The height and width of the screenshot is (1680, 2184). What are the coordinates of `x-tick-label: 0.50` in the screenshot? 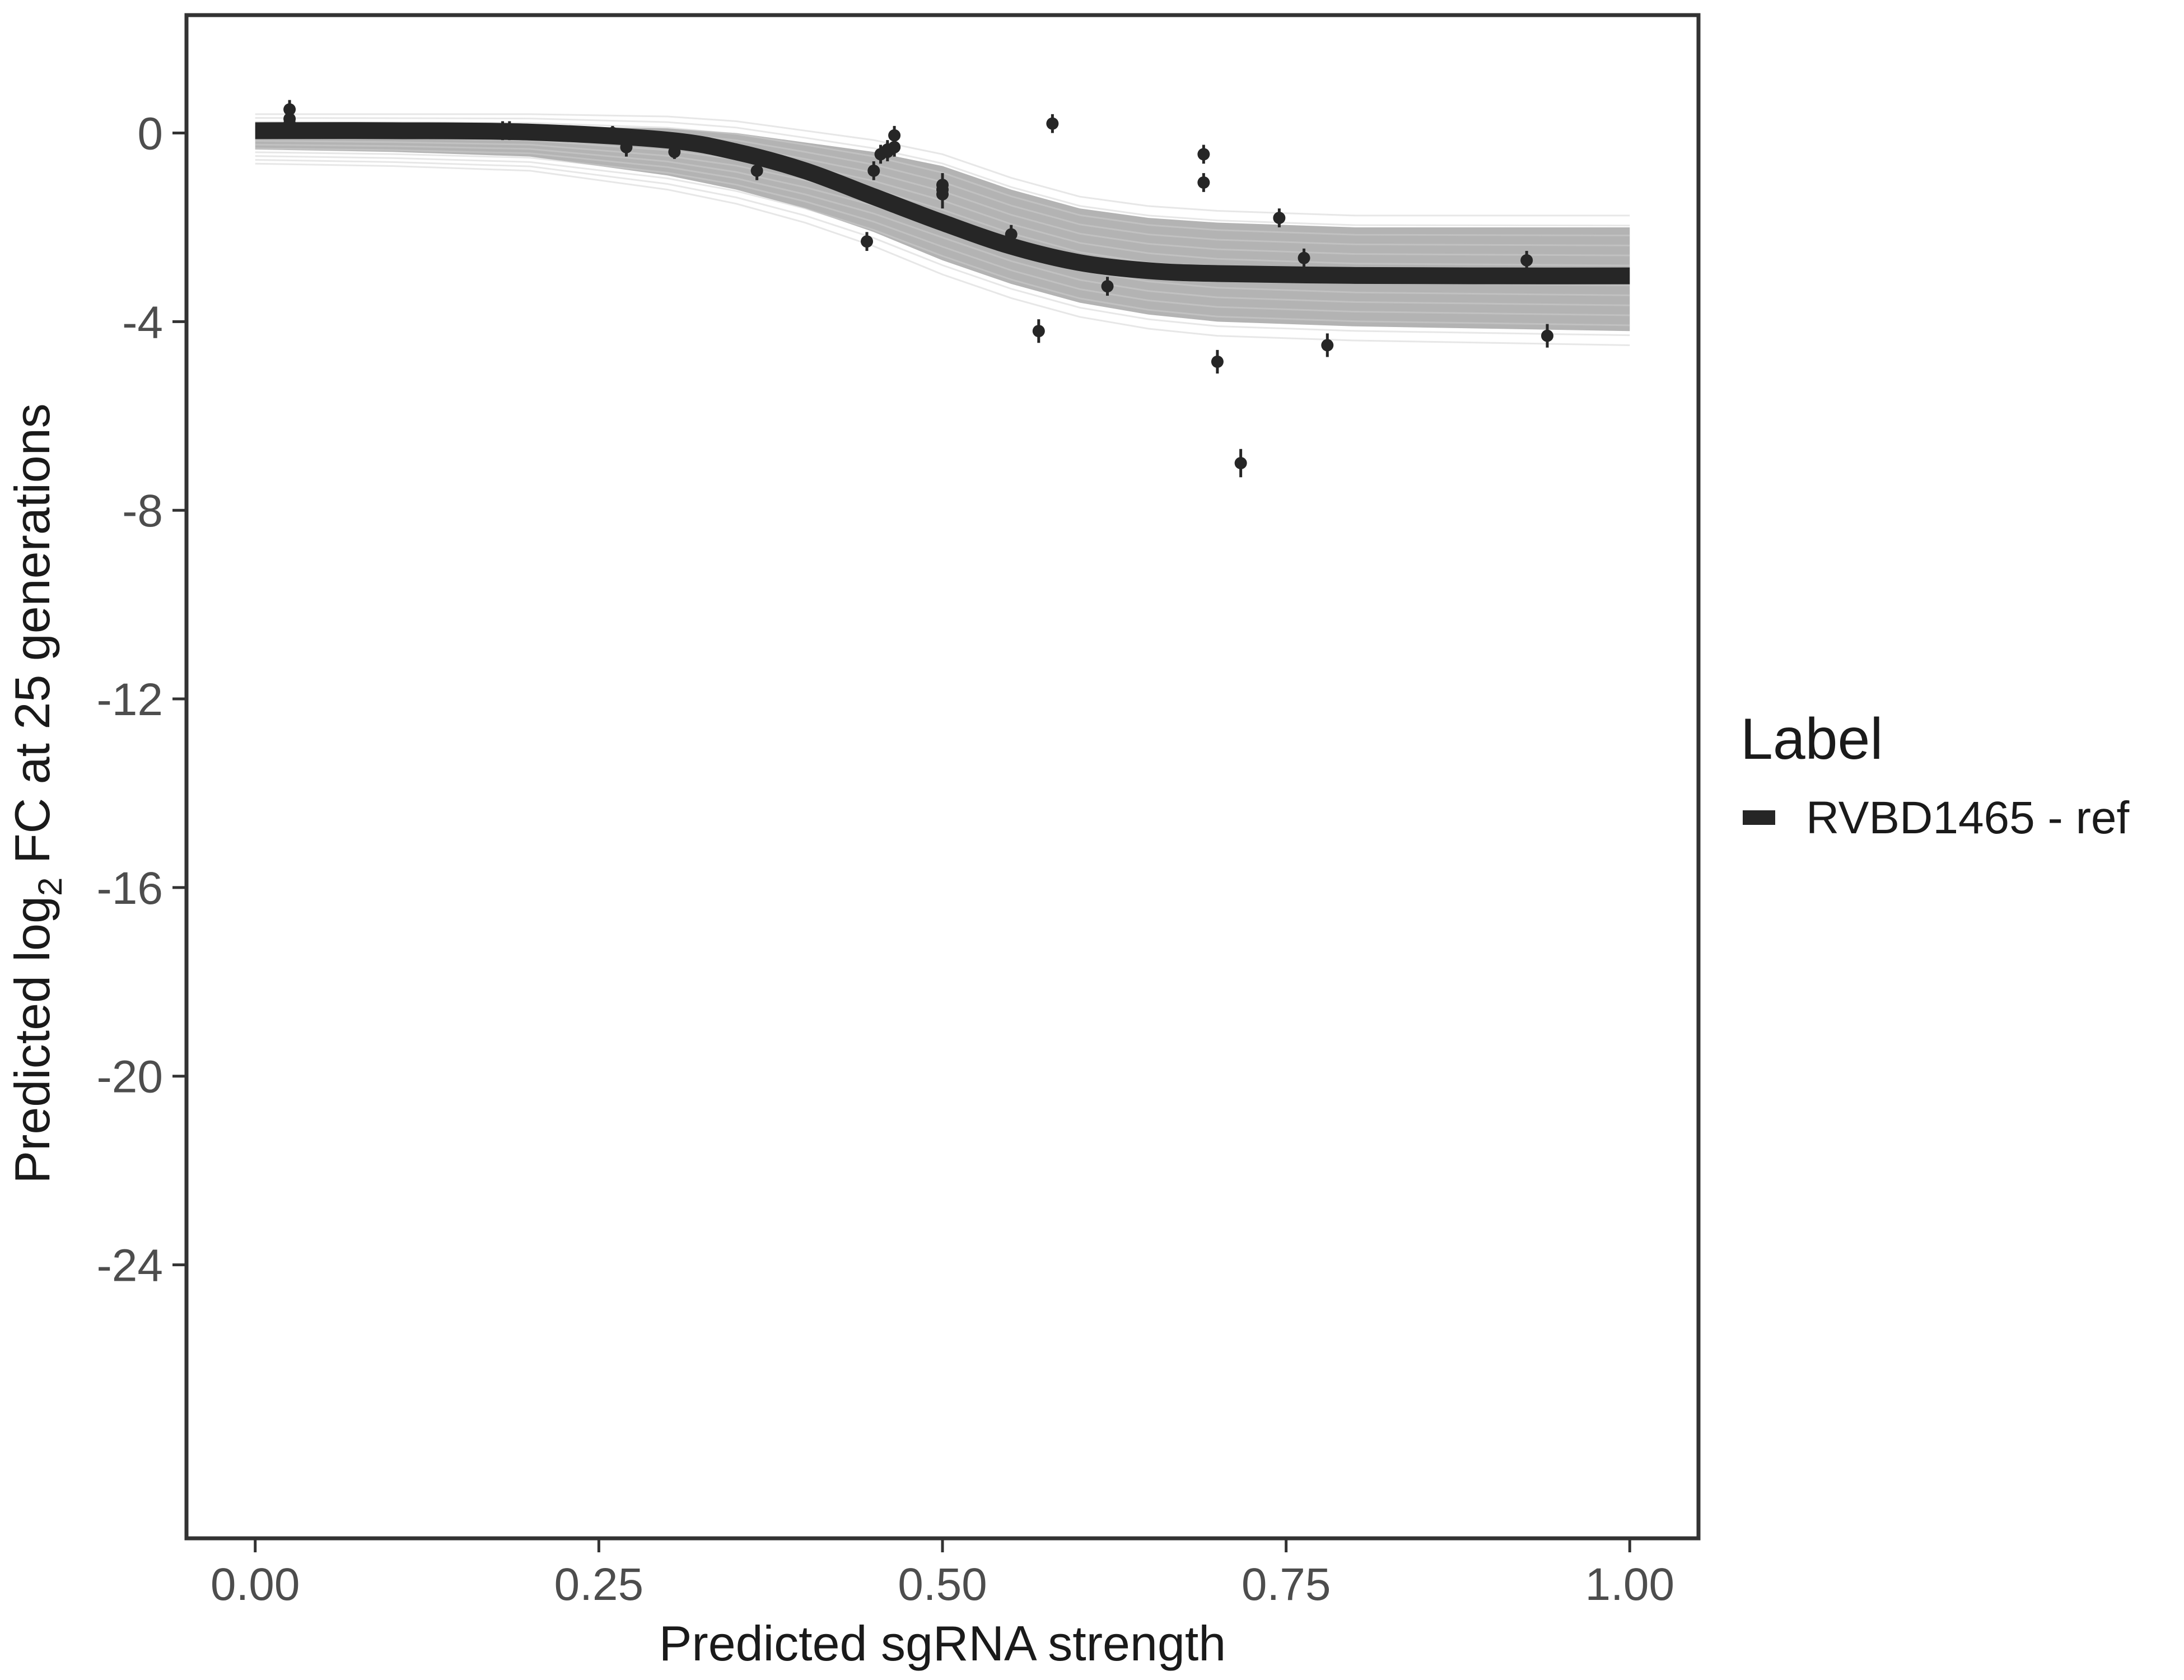 It's located at (943, 1585).